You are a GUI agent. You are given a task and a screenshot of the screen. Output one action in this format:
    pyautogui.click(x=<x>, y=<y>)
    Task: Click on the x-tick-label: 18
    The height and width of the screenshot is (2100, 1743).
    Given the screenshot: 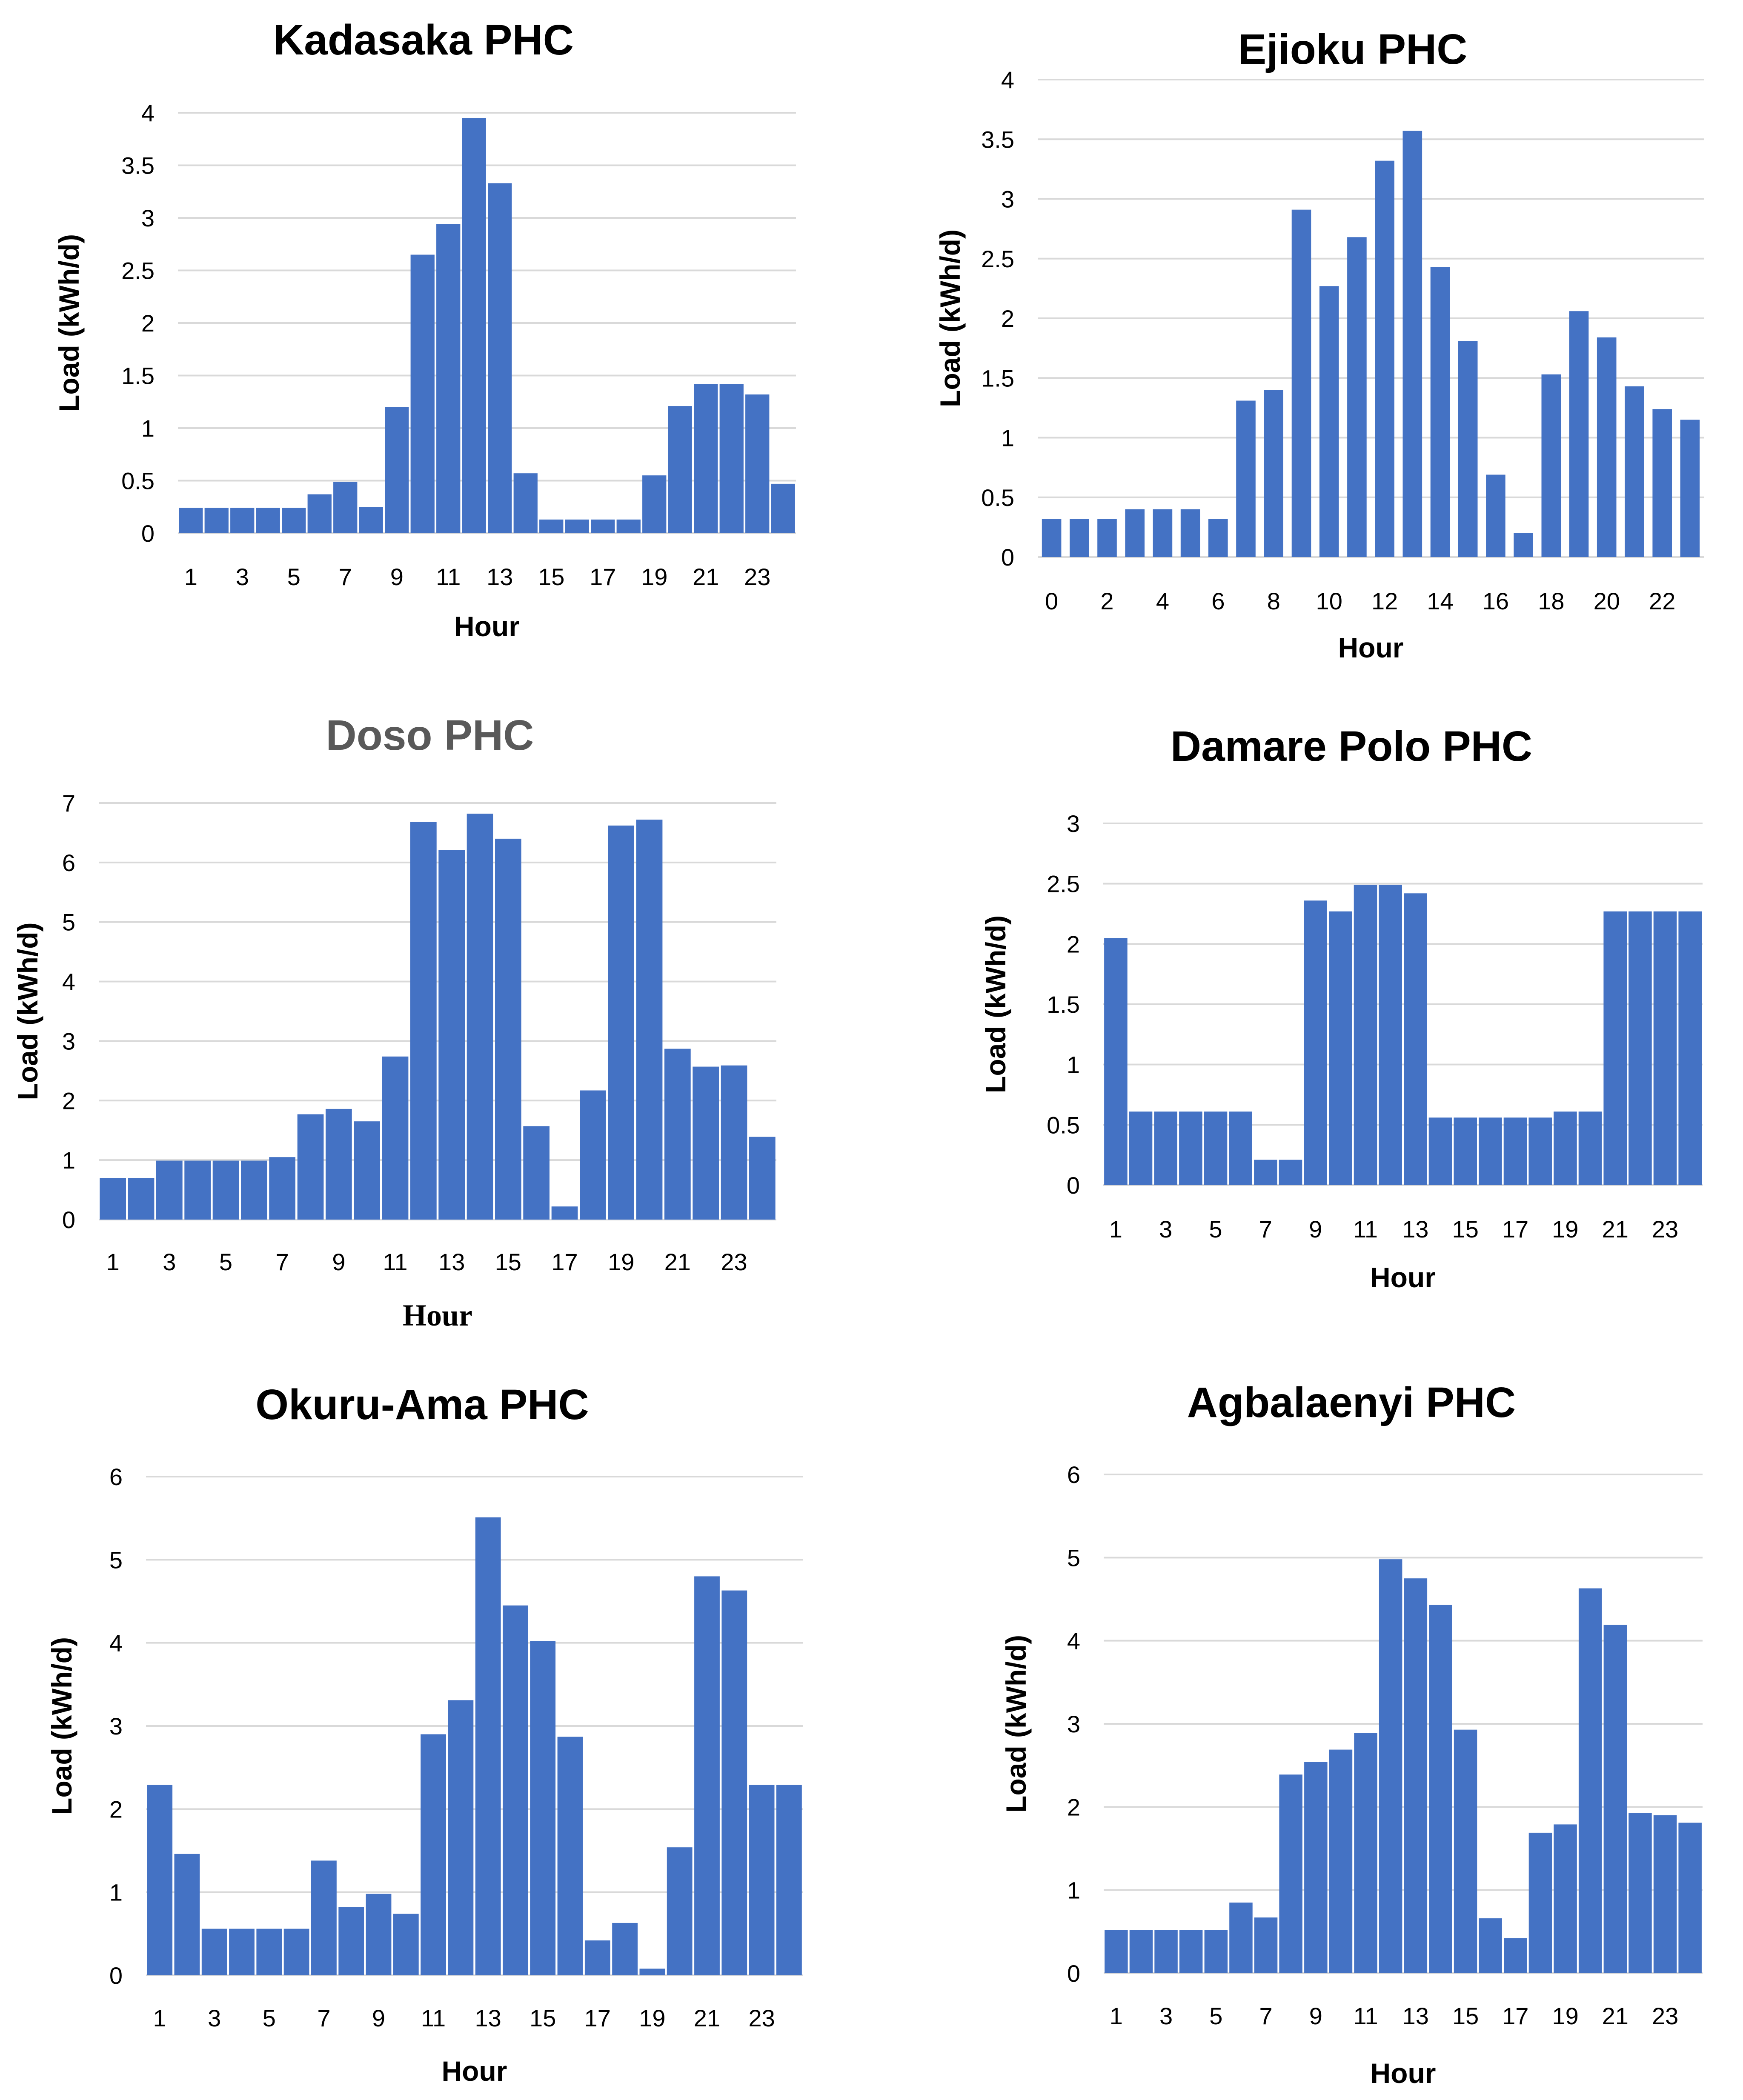 What is the action you would take?
    pyautogui.click(x=1551, y=601)
    